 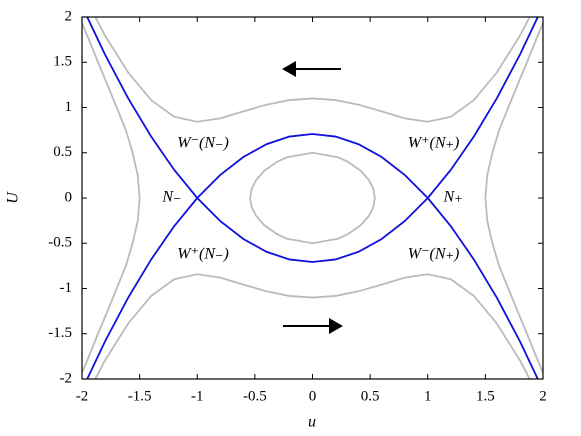 I want to click on y-tick-label: 0, so click(x=69, y=197).